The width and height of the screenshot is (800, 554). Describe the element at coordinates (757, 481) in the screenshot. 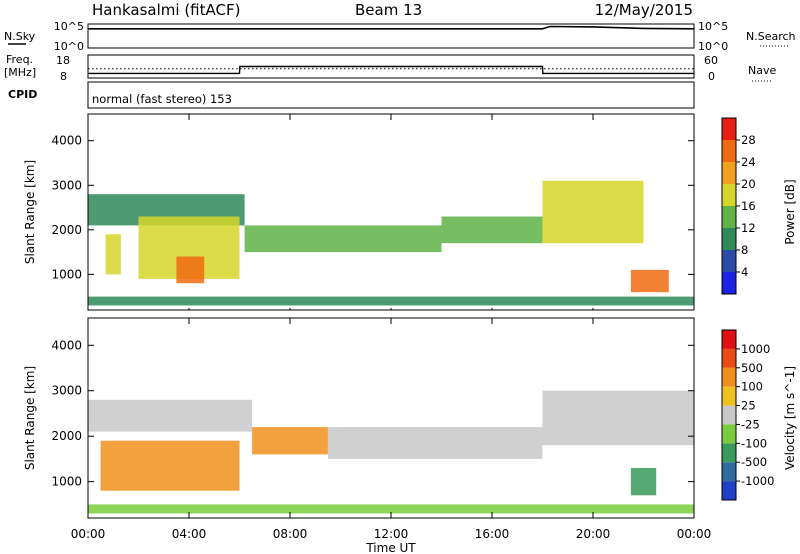

I see `velocity-colorbar-tick-label-7: -1000` at that location.